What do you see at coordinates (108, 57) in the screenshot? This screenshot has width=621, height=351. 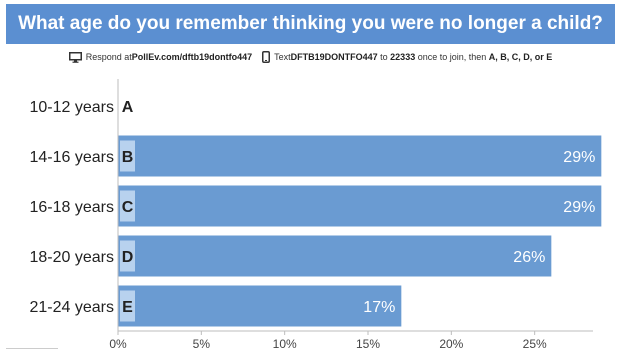 I see `respond-prefix: Respond at` at bounding box center [108, 57].